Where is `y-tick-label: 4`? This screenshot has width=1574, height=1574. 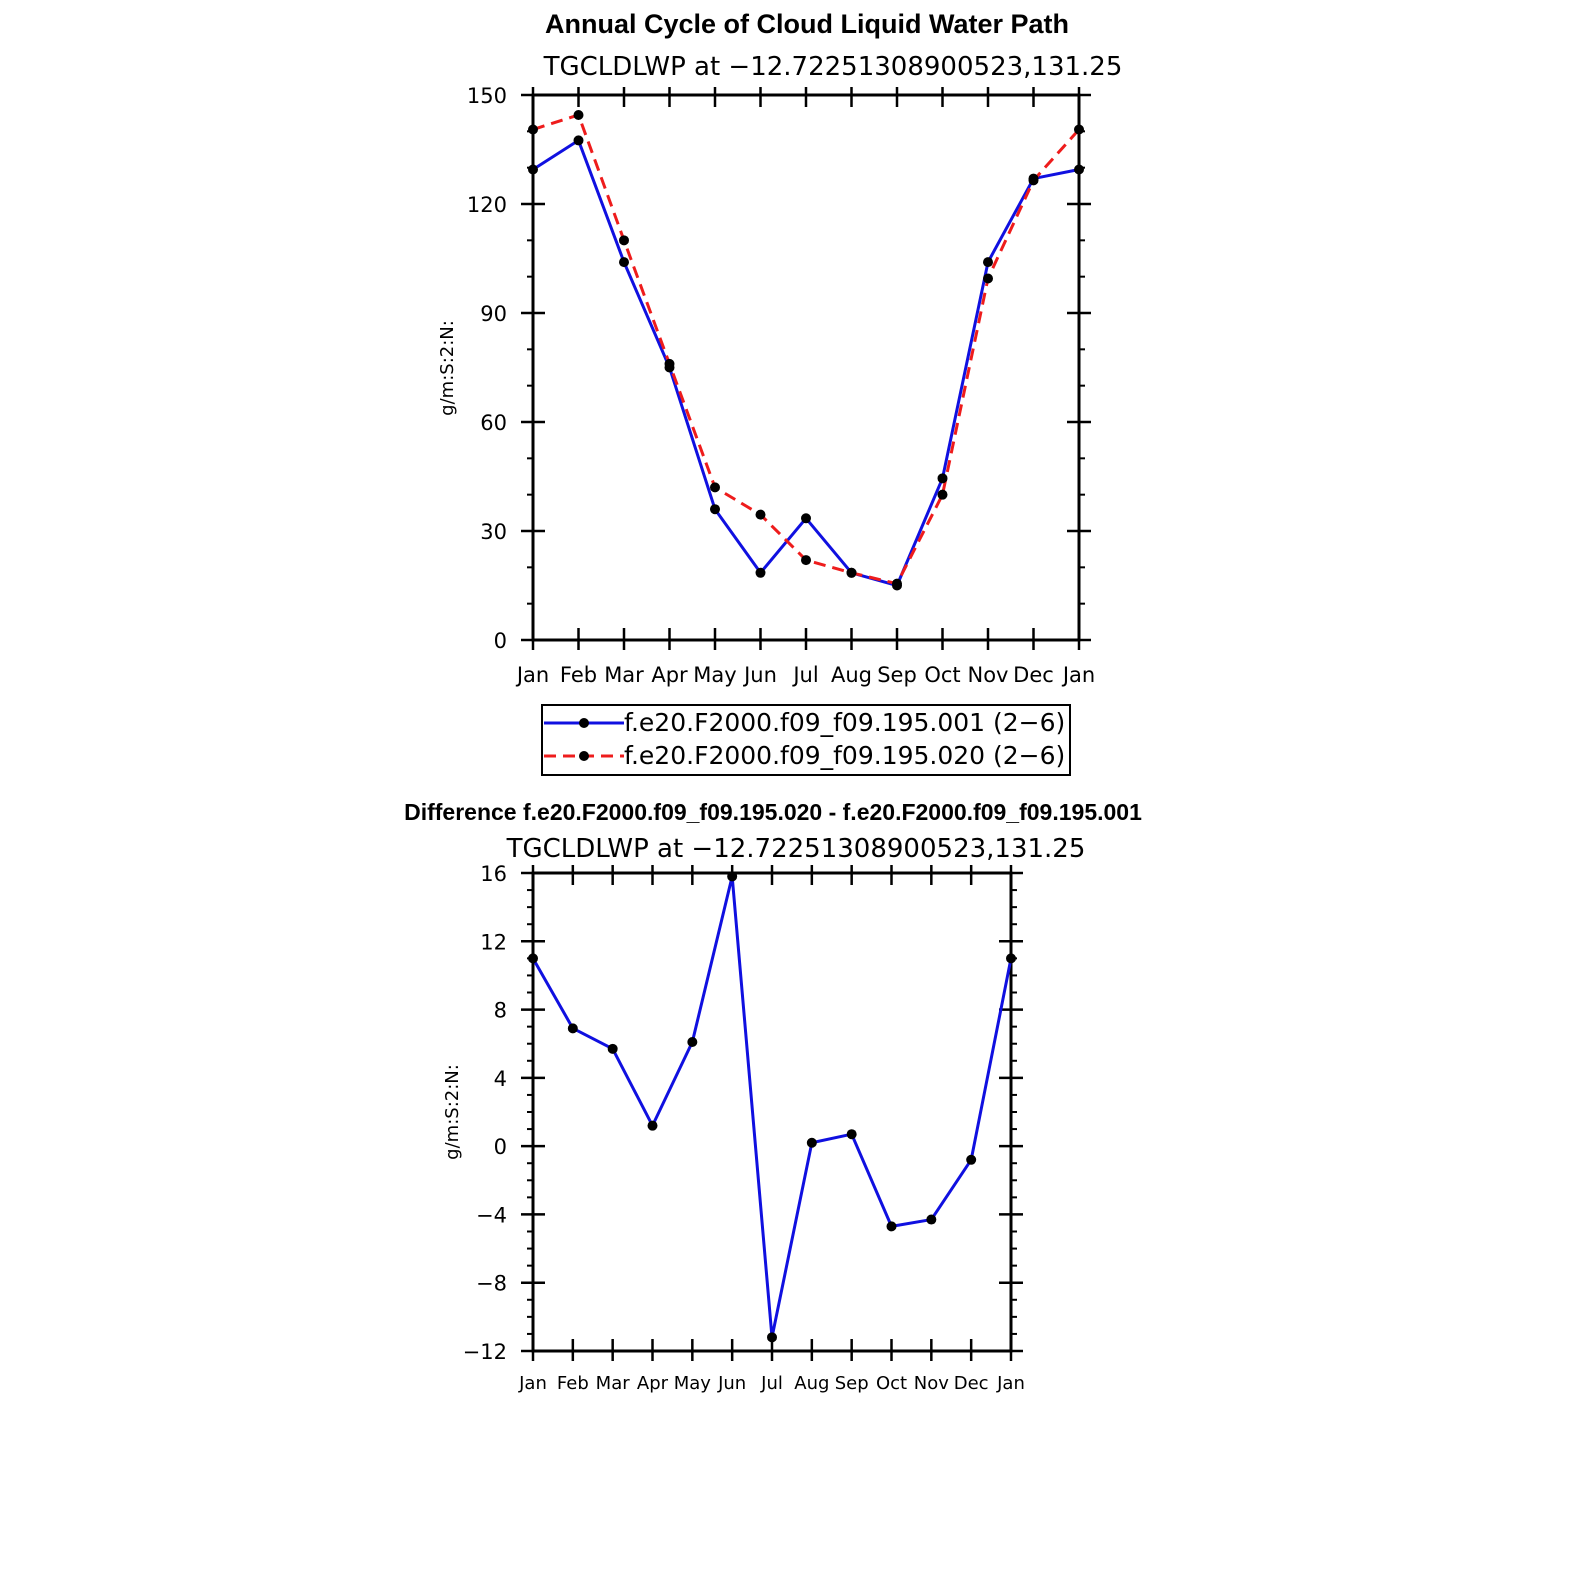 y-tick-label: 4 is located at coordinates (500, 1079).